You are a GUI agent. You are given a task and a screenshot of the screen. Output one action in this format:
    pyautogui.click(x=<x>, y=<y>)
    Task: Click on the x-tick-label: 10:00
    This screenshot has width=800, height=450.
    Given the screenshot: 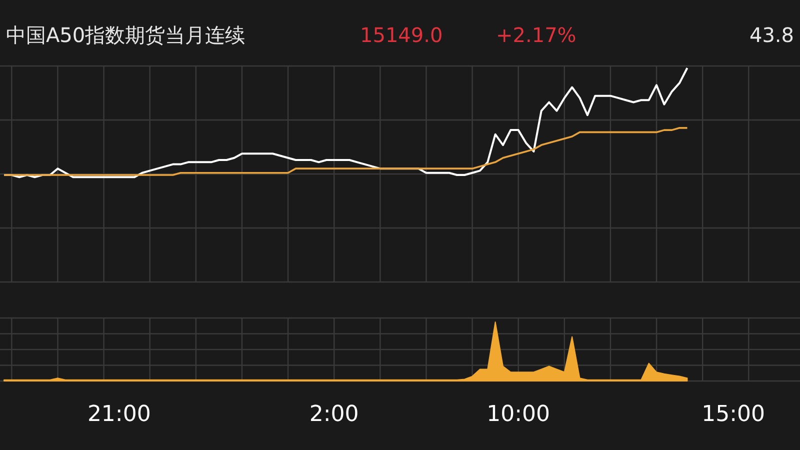 What is the action you would take?
    pyautogui.click(x=518, y=414)
    